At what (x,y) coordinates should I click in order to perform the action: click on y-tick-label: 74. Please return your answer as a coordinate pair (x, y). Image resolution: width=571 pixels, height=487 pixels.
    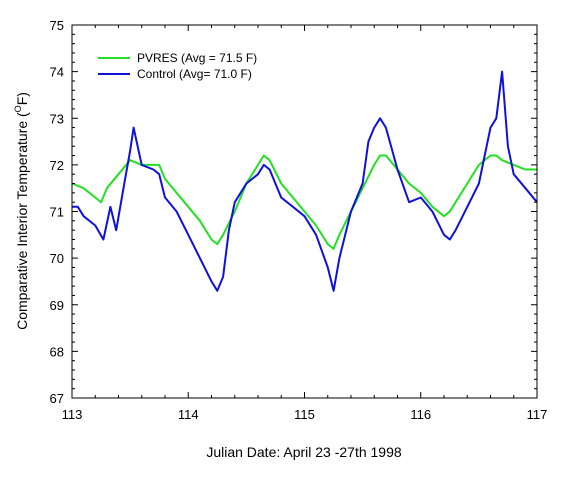
    Looking at the image, I should click on (57, 72).